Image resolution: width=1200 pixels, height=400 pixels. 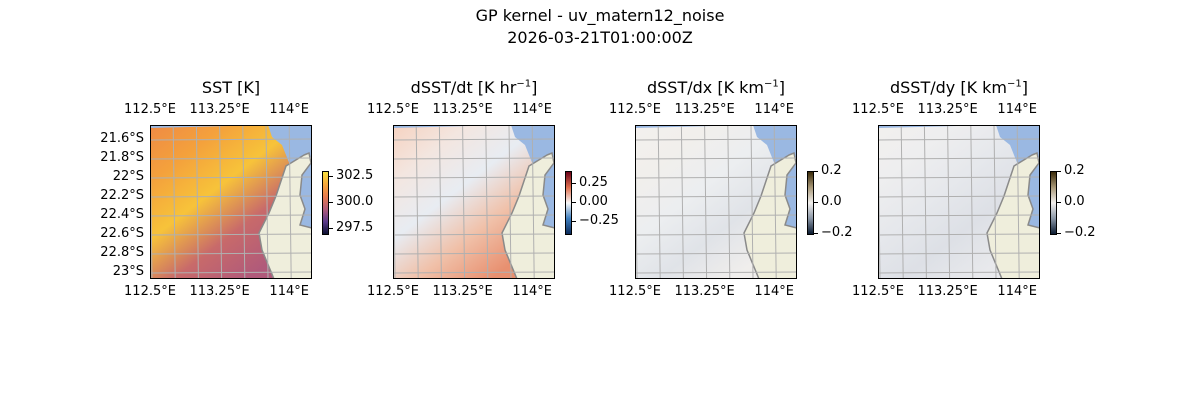 What do you see at coordinates (474, 87) in the screenshot?
I see `panel-title: dSST/dt [K hr−1]` at bounding box center [474, 87].